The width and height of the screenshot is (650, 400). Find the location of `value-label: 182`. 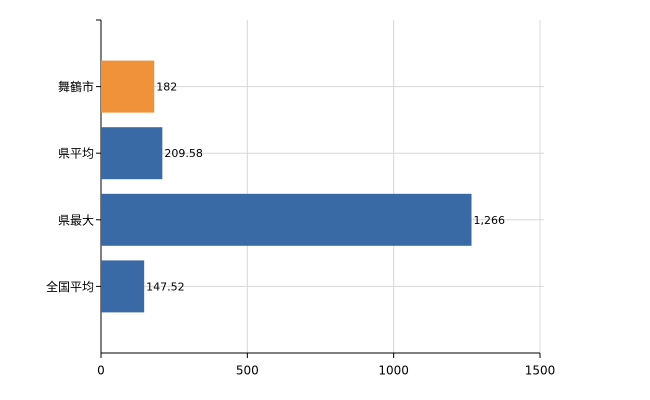

value-label: 182 is located at coordinates (166, 87).